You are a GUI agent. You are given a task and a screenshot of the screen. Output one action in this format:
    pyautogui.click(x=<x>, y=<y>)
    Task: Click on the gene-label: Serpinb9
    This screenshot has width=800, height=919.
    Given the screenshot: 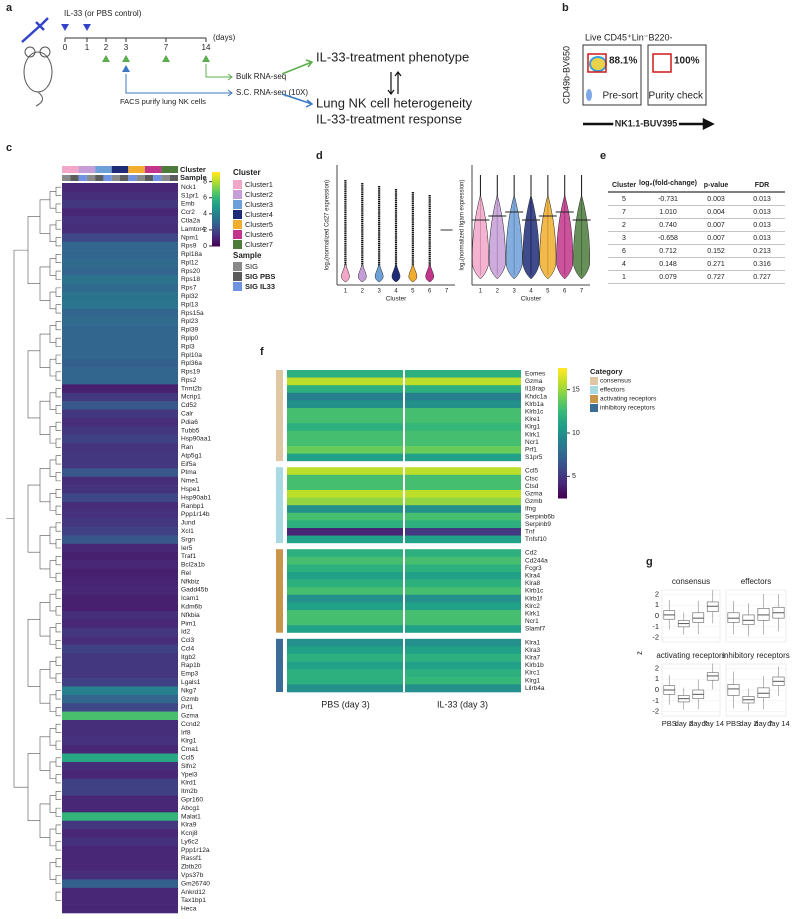 What is the action you would take?
    pyautogui.click(x=538, y=524)
    